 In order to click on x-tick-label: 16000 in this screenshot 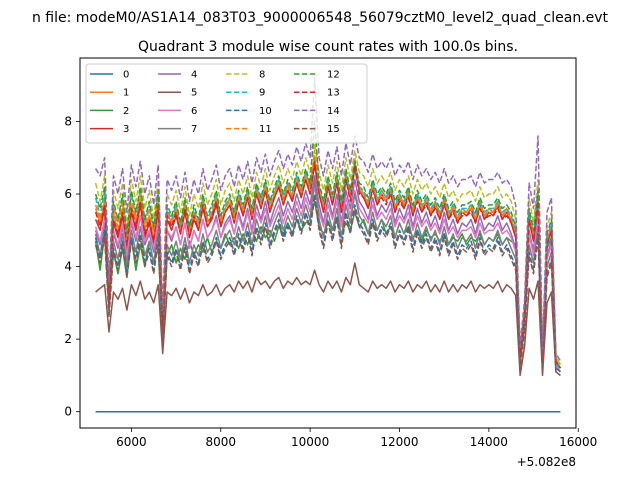, I will do `click(578, 442)`.